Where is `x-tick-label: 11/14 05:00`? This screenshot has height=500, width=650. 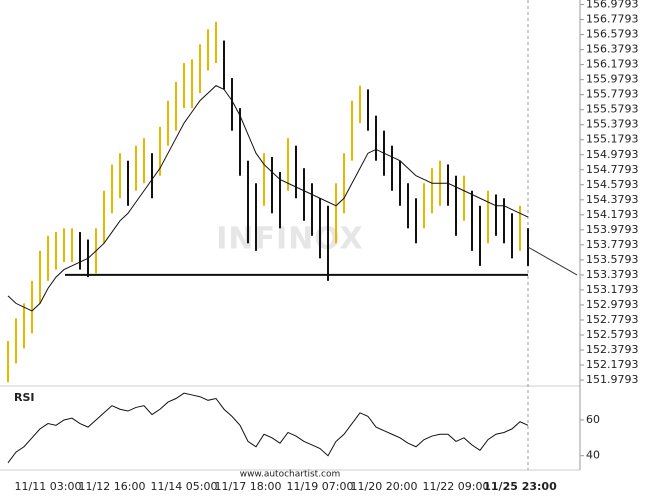 x-tick-label: 11/14 05:00 is located at coordinates (184, 486).